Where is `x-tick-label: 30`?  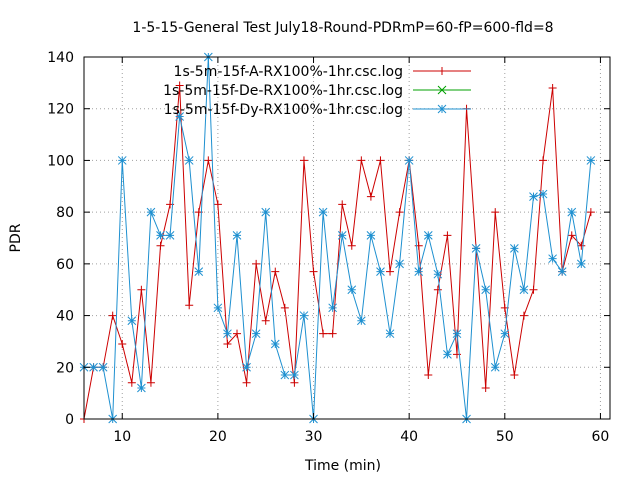 x-tick-label: 30 is located at coordinates (314, 437).